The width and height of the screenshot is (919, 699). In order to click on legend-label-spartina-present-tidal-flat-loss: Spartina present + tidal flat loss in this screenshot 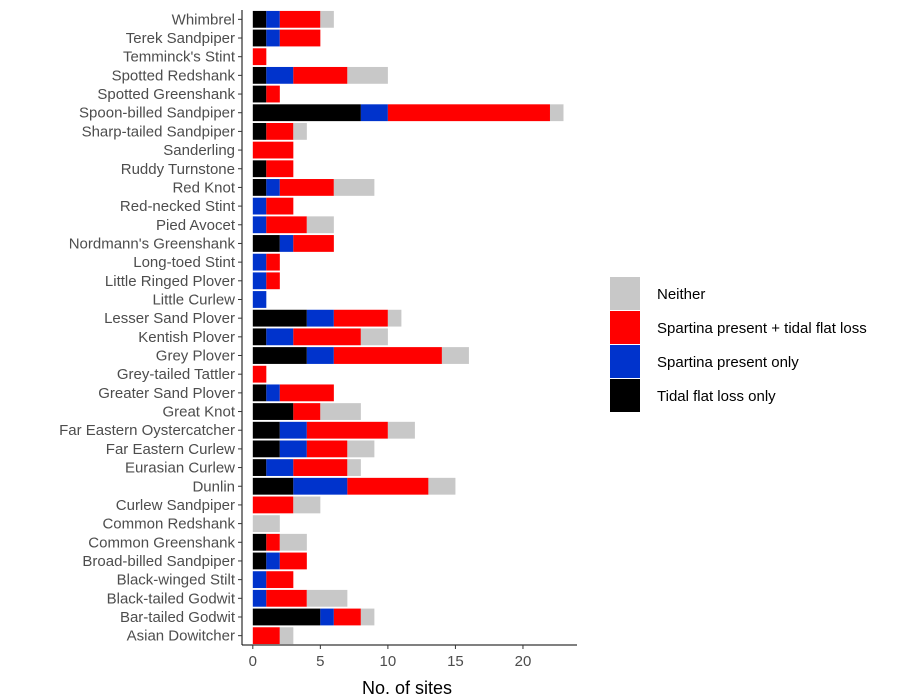, I will do `click(762, 328)`.